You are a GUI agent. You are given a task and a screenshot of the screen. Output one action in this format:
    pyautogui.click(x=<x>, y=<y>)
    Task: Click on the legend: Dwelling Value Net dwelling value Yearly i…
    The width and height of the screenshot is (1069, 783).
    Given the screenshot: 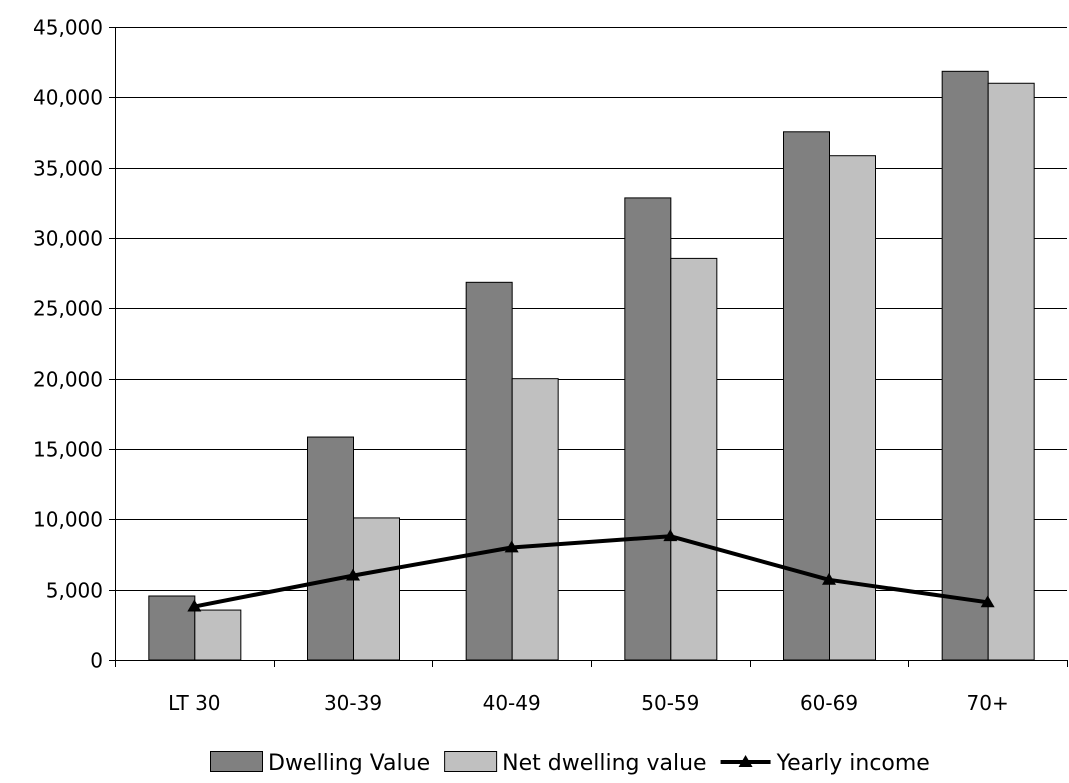 What is the action you would take?
    pyautogui.click(x=570, y=763)
    